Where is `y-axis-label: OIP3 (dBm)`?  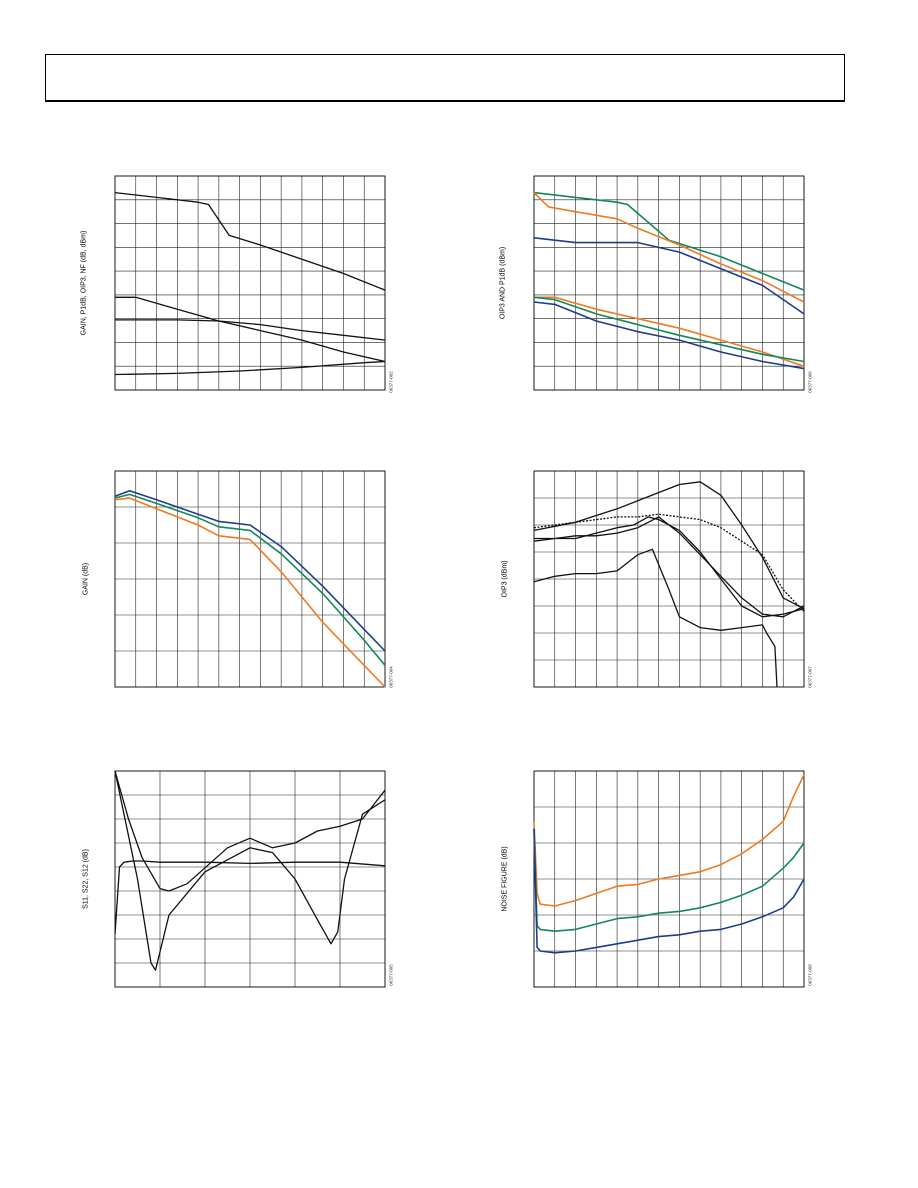 y-axis-label: OIP3 (dBm) is located at coordinates (505, 579).